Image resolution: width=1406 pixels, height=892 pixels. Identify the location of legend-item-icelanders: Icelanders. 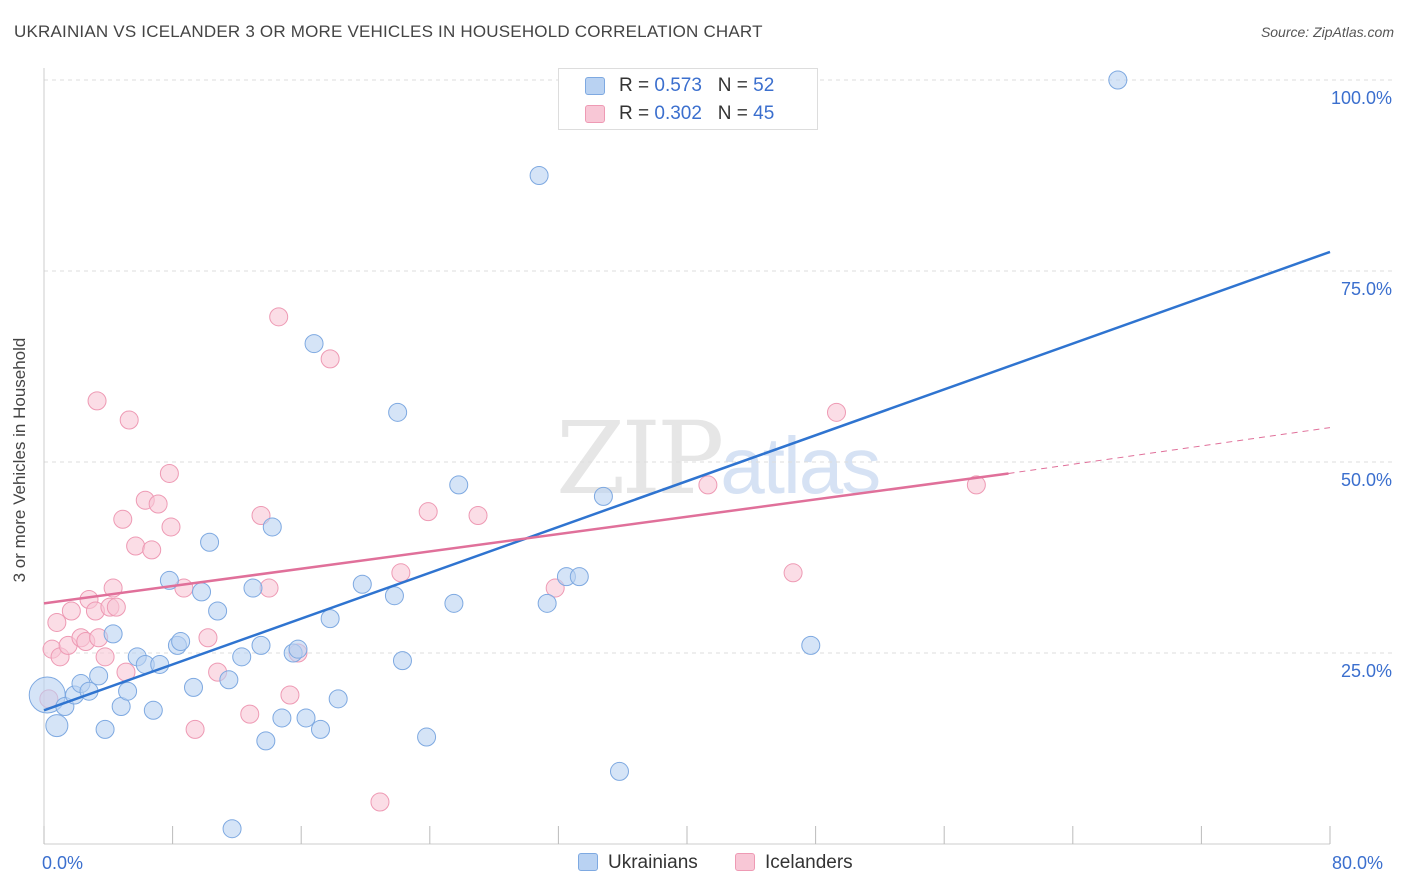
(794, 863).